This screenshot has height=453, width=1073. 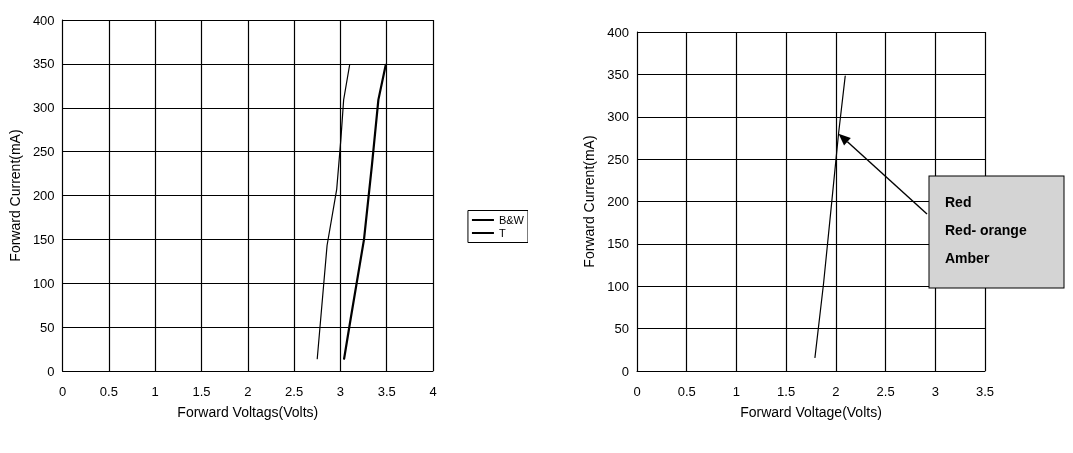 What do you see at coordinates (248, 412) in the screenshot?
I see `x-axis-title: Forward Voltags(Volts)` at bounding box center [248, 412].